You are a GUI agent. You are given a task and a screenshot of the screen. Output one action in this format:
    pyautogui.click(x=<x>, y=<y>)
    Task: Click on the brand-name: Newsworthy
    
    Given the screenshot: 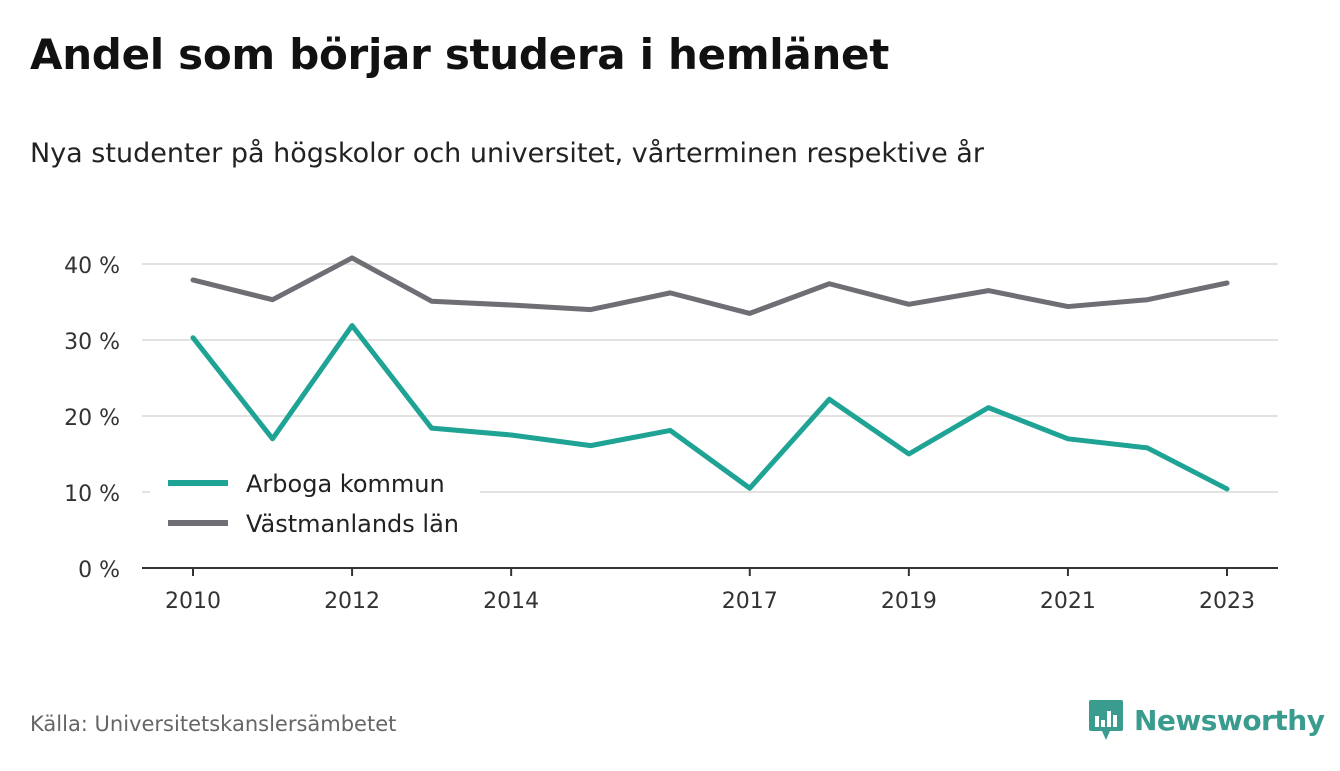 What is the action you would take?
    pyautogui.click(x=1229, y=720)
    